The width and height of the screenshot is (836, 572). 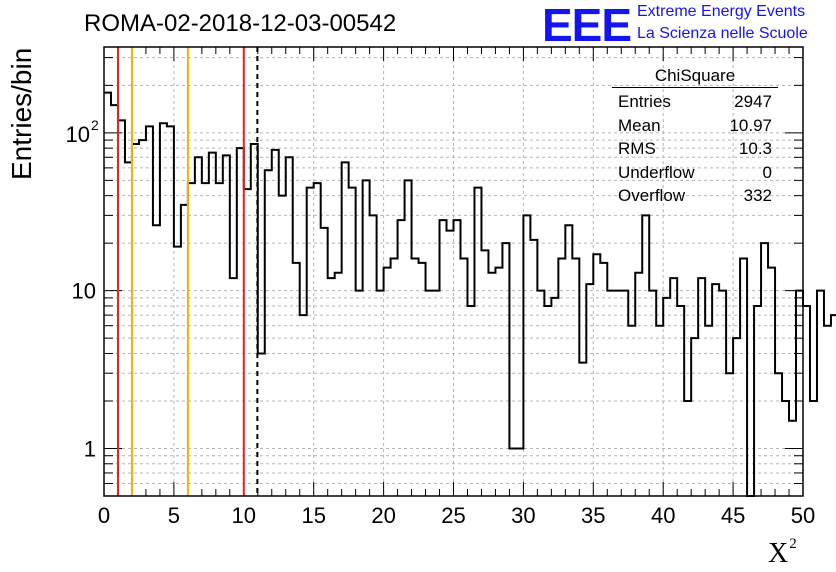 I want to click on chart-title: ROMA-02-2018-12-03-00542, so click(x=240, y=23).